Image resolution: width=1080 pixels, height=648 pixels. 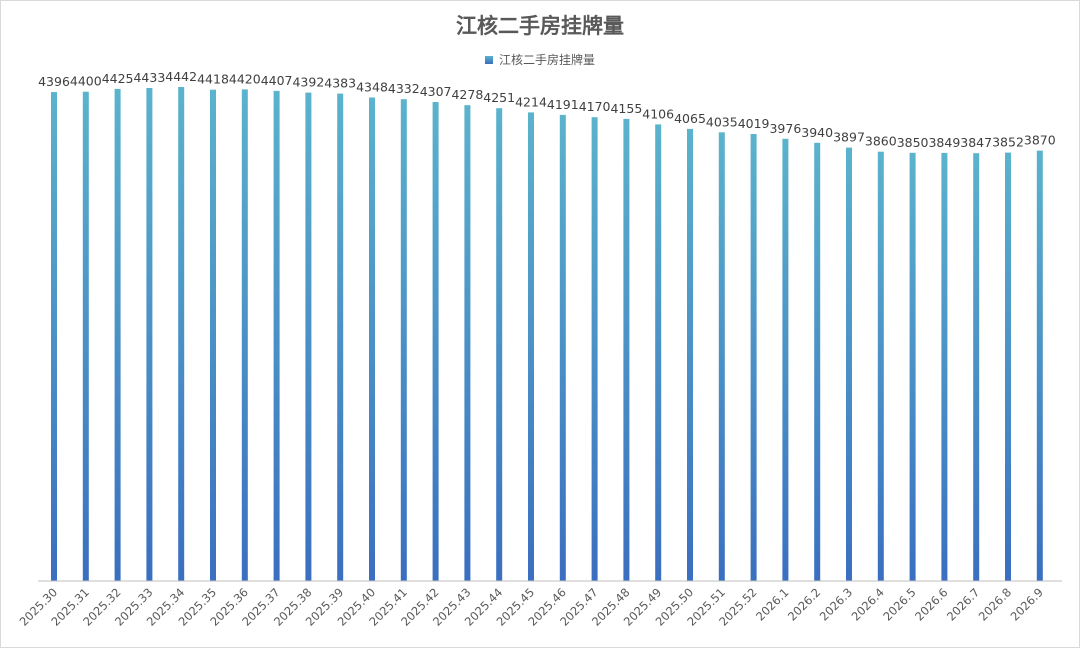 I want to click on data-label-2026.3: 3897, so click(x=849, y=137).